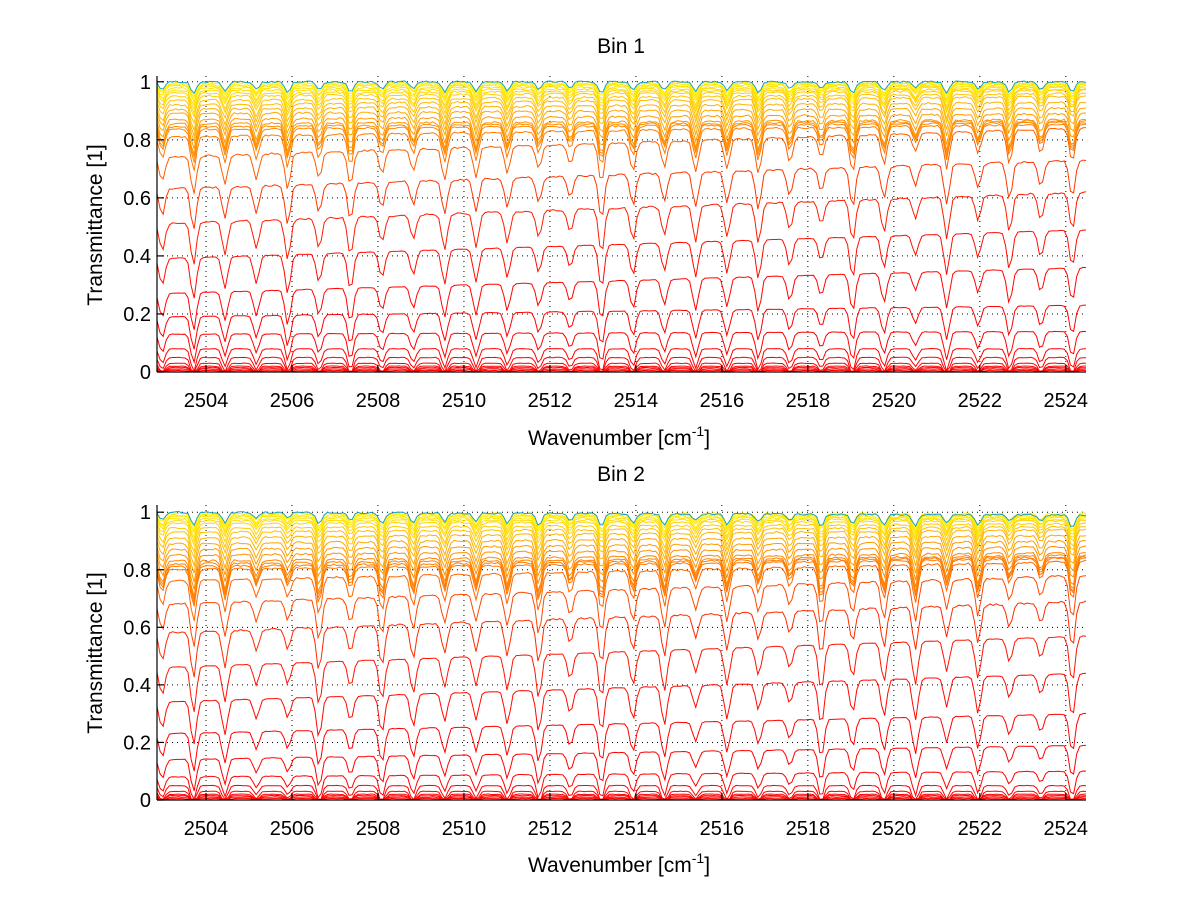 The width and height of the screenshot is (1200, 901). Describe the element at coordinates (621, 46) in the screenshot. I see `panel-title: Bin 1` at that location.